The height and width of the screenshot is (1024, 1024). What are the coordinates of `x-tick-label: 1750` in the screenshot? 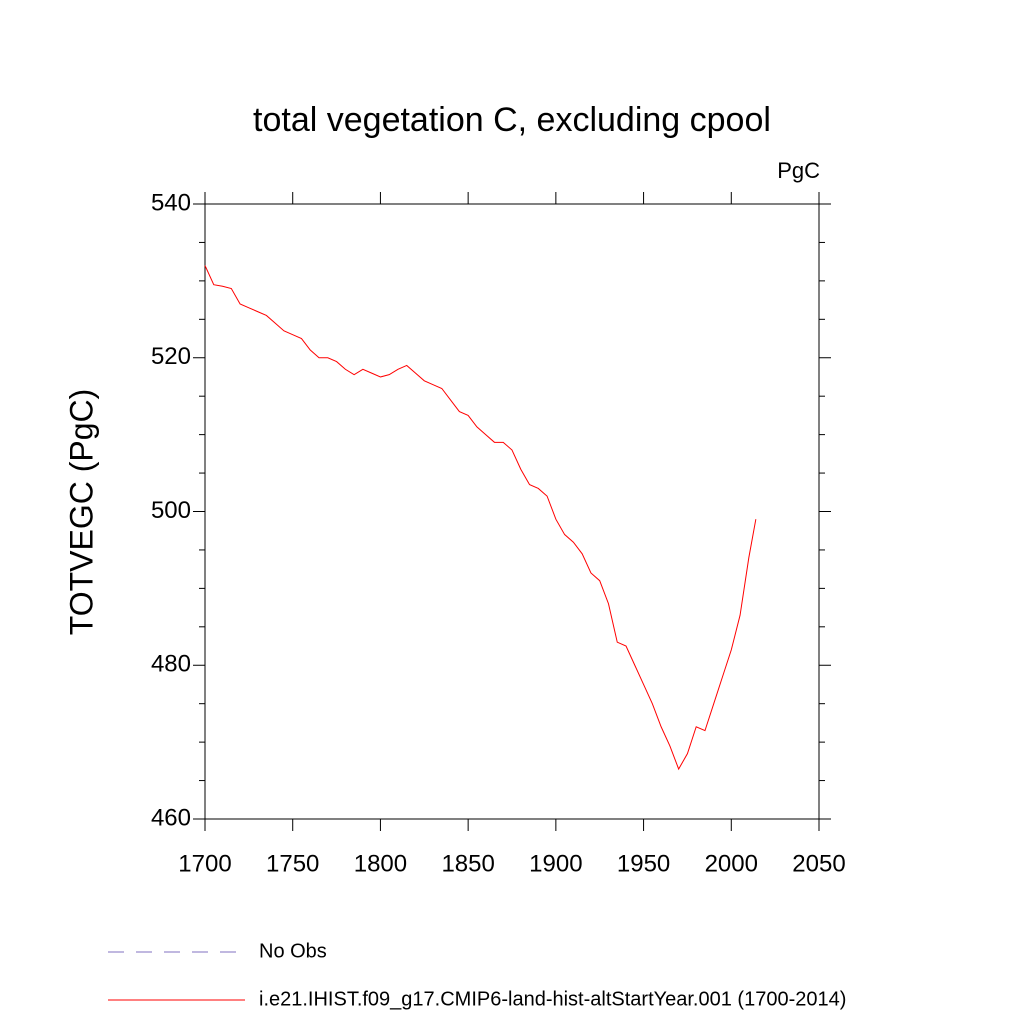 It's located at (292, 863).